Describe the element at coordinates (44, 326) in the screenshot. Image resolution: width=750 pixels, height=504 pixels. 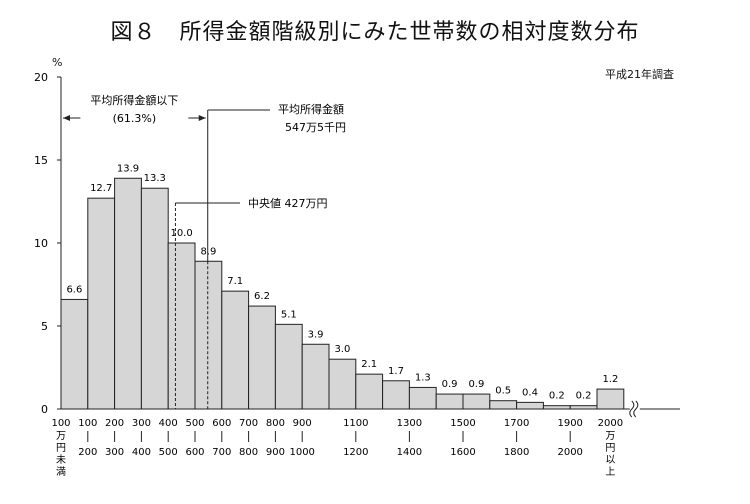
I see `y-tick-label: 5` at that location.